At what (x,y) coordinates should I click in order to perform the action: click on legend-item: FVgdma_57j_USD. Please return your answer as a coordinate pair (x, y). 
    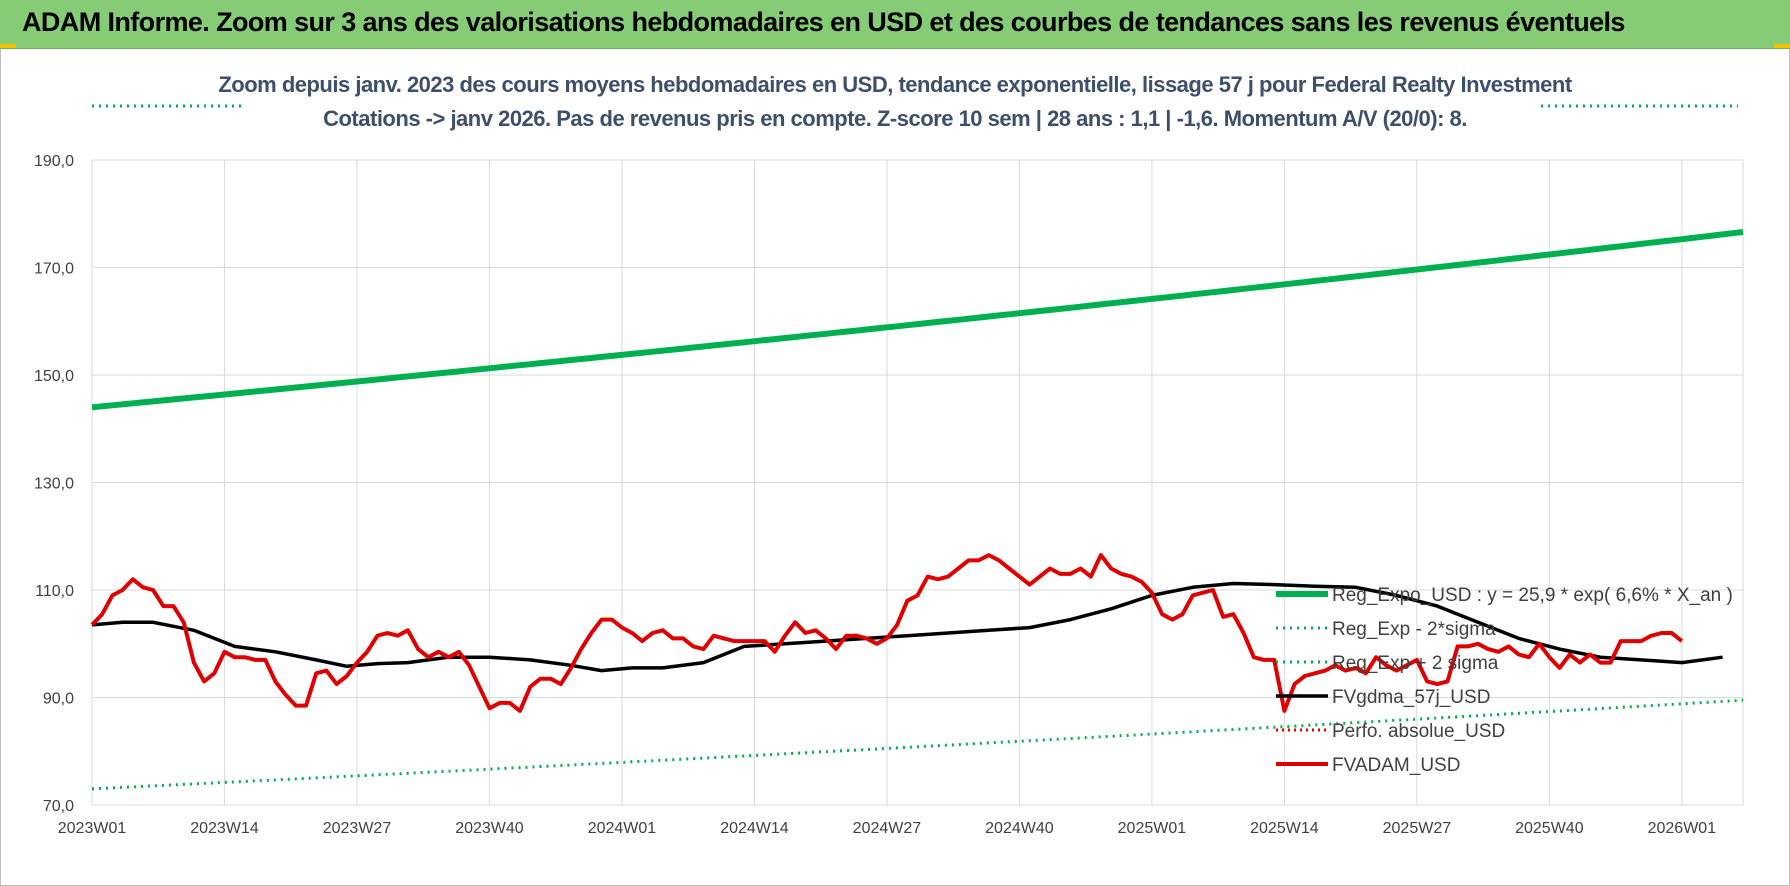
    Looking at the image, I should click on (1383, 697).